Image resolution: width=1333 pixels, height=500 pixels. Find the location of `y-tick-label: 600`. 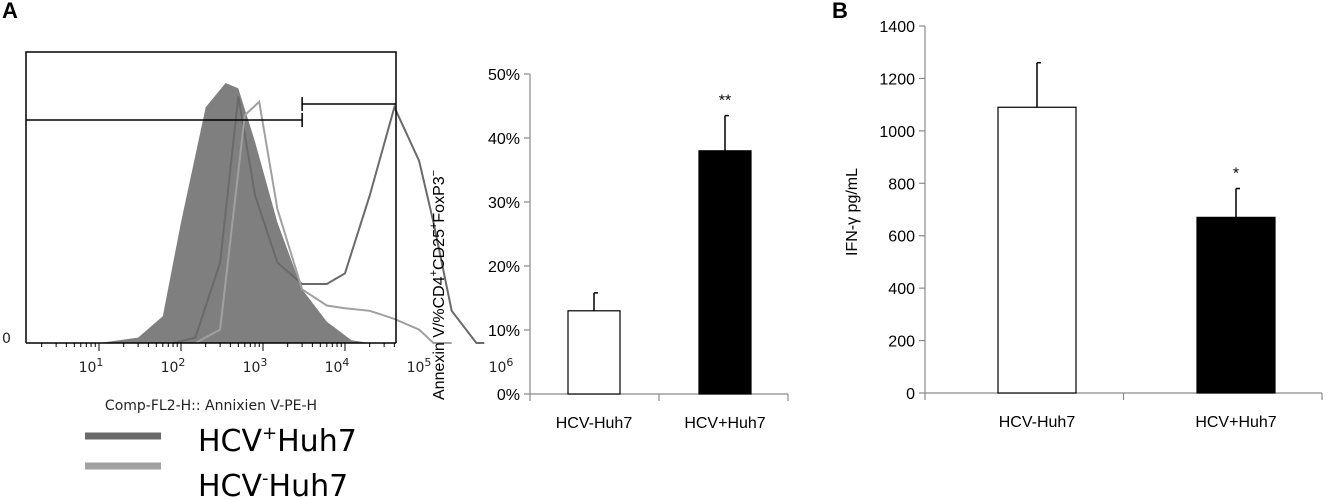

y-tick-label: 600 is located at coordinates (901, 237).